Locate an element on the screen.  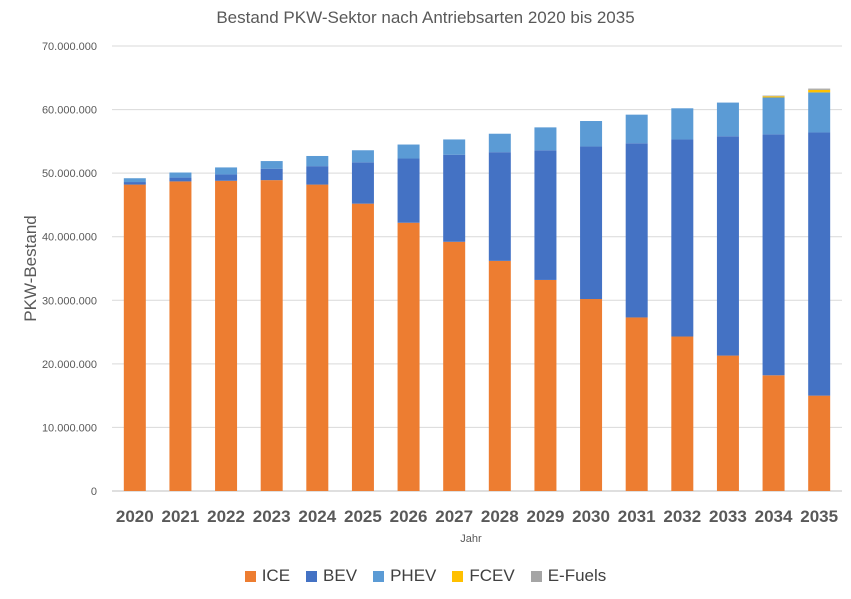
bar-fcev-2035 is located at coordinates (819, 91).